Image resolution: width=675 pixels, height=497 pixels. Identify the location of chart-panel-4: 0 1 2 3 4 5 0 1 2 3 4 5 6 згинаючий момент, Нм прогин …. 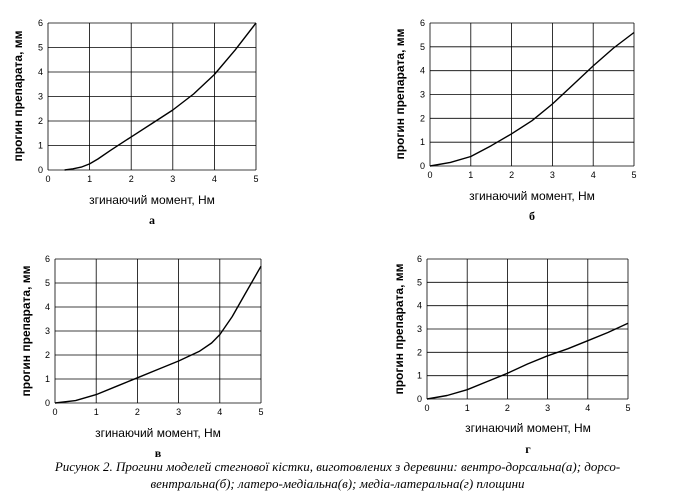
(511, 355).